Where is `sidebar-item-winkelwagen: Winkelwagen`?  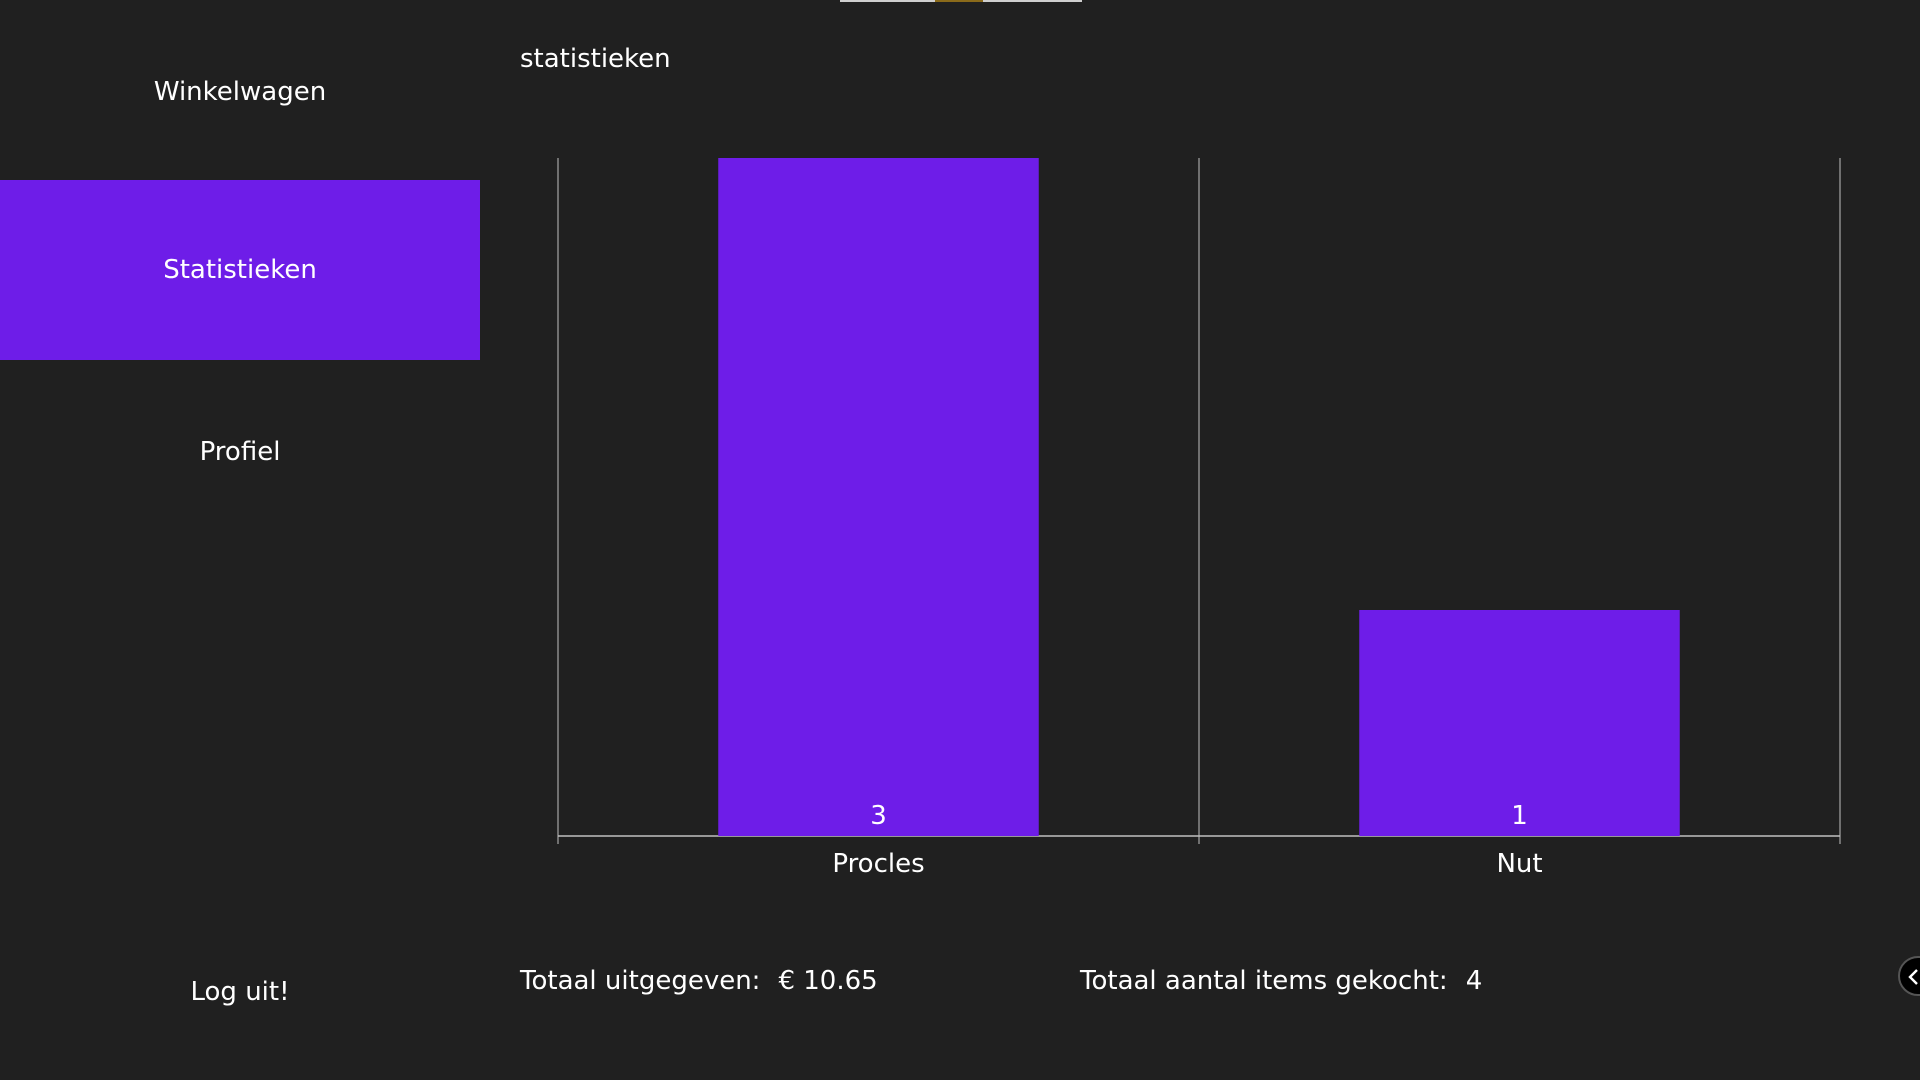 sidebar-item-winkelwagen: Winkelwagen is located at coordinates (240, 92).